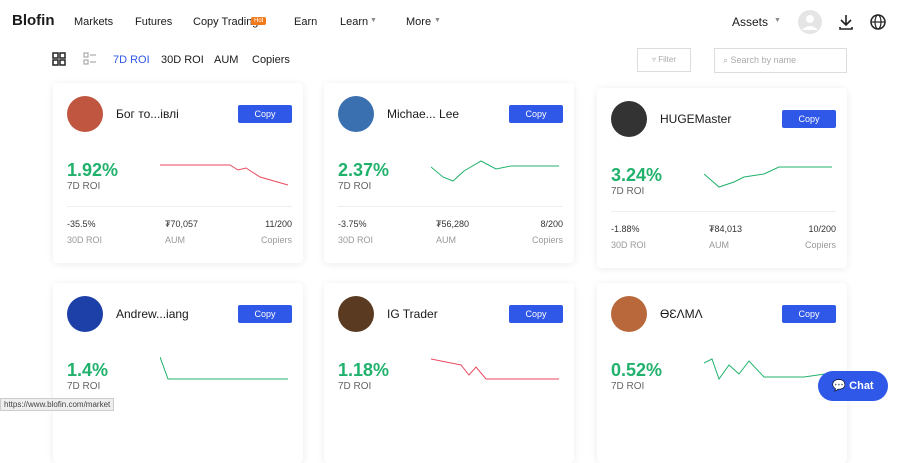 The image size is (900, 463). I want to click on status-url: https://www.blofin.com/market, so click(57, 404).